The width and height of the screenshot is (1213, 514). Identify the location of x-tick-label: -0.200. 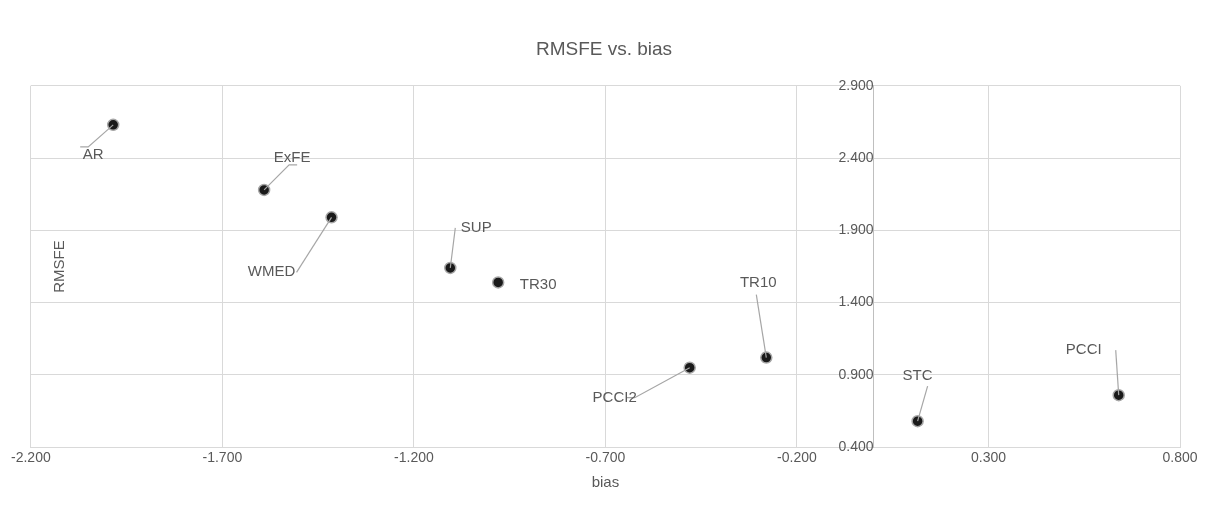
(797, 457).